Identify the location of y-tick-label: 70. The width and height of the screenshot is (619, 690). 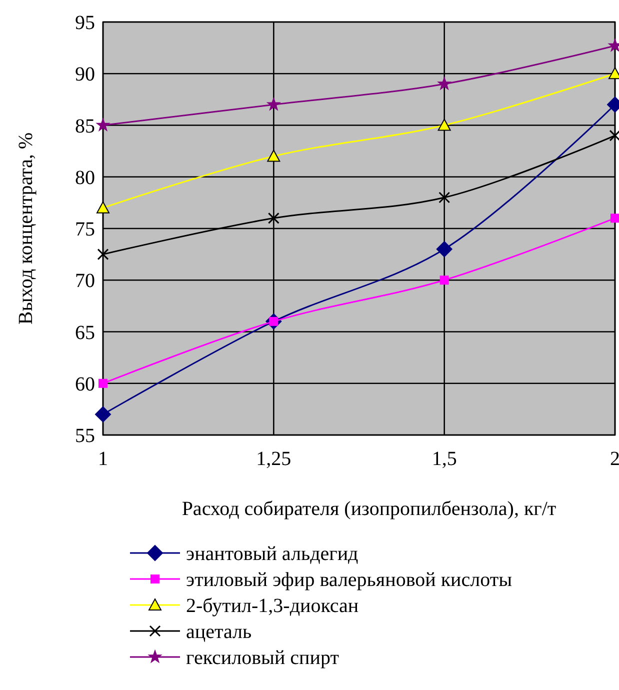
(85, 281).